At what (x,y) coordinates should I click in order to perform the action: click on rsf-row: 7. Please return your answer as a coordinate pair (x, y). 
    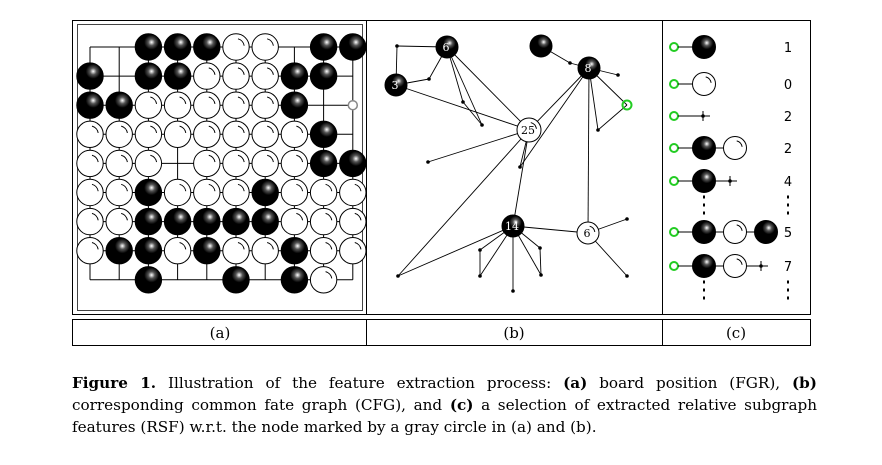
    Looking at the image, I should click on (730, 266).